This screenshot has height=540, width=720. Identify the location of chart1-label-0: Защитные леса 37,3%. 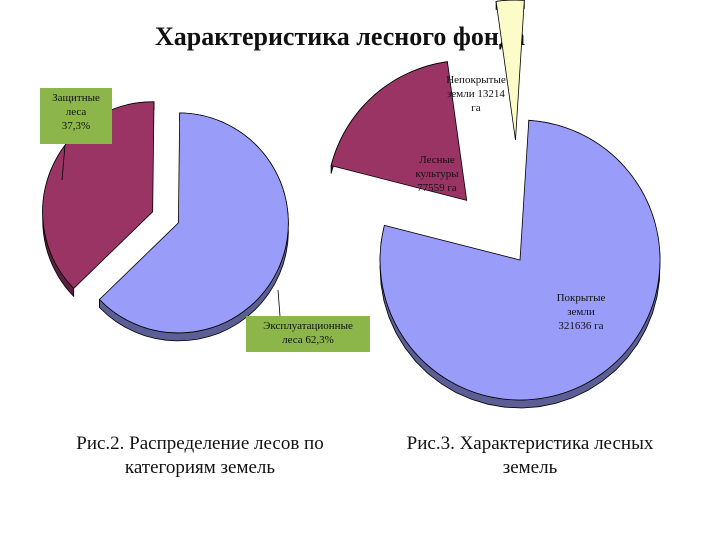
(76, 134).